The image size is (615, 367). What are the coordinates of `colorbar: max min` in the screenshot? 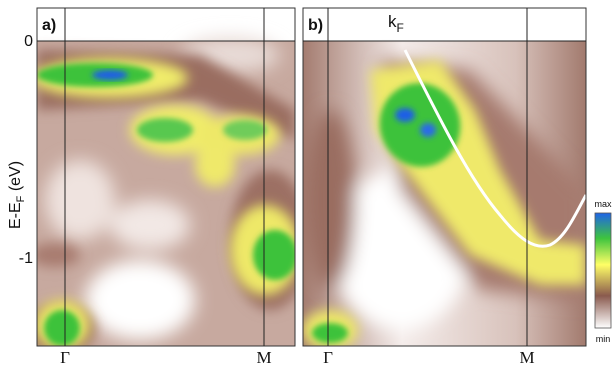 It's located at (603, 271).